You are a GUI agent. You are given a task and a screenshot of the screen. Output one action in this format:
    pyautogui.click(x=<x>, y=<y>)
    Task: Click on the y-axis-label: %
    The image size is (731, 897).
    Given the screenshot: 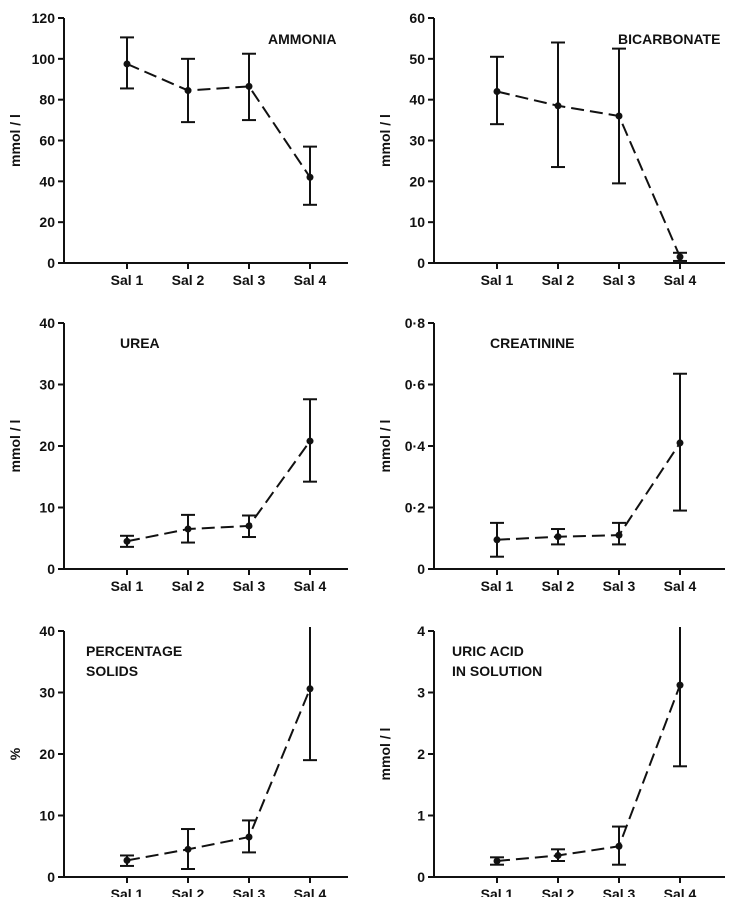 What is the action you would take?
    pyautogui.click(x=15, y=753)
    